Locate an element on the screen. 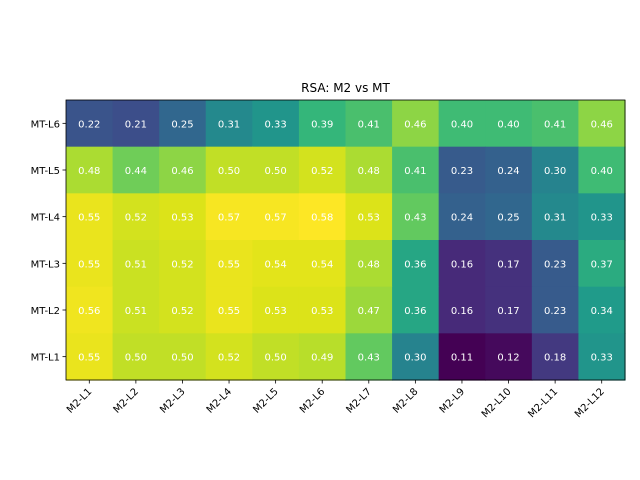  heatmap-cell-value: 0.58 is located at coordinates (322, 218).